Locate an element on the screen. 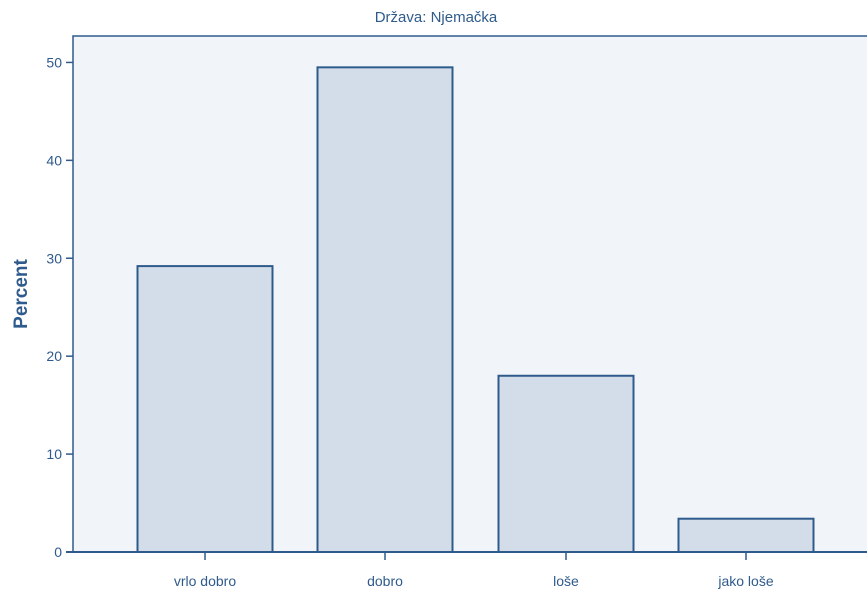 The height and width of the screenshot is (592, 867). x-tick-label: dobro is located at coordinates (385, 581).